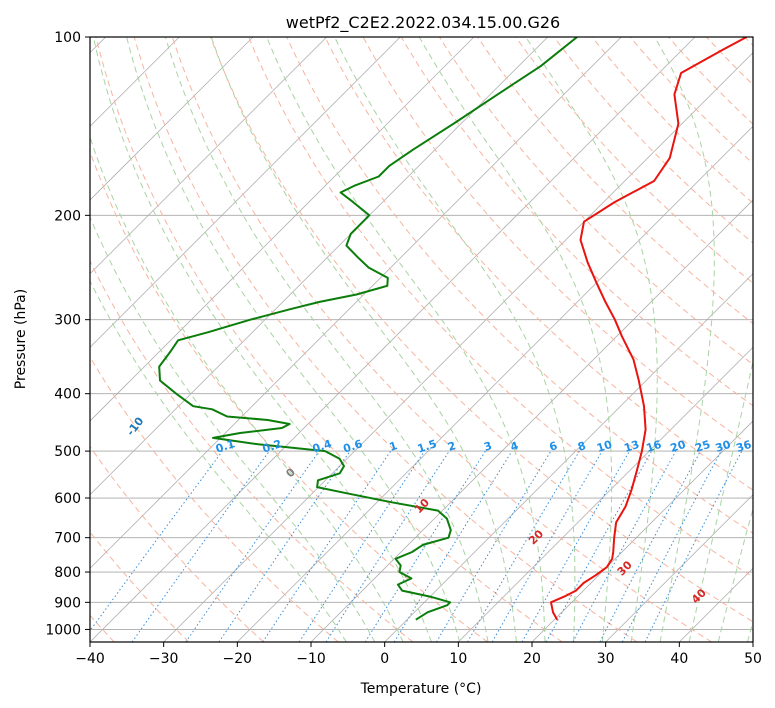 Image resolution: width=775 pixels, height=708 pixels. I want to click on y-tick-label: 500, so click(67, 452).